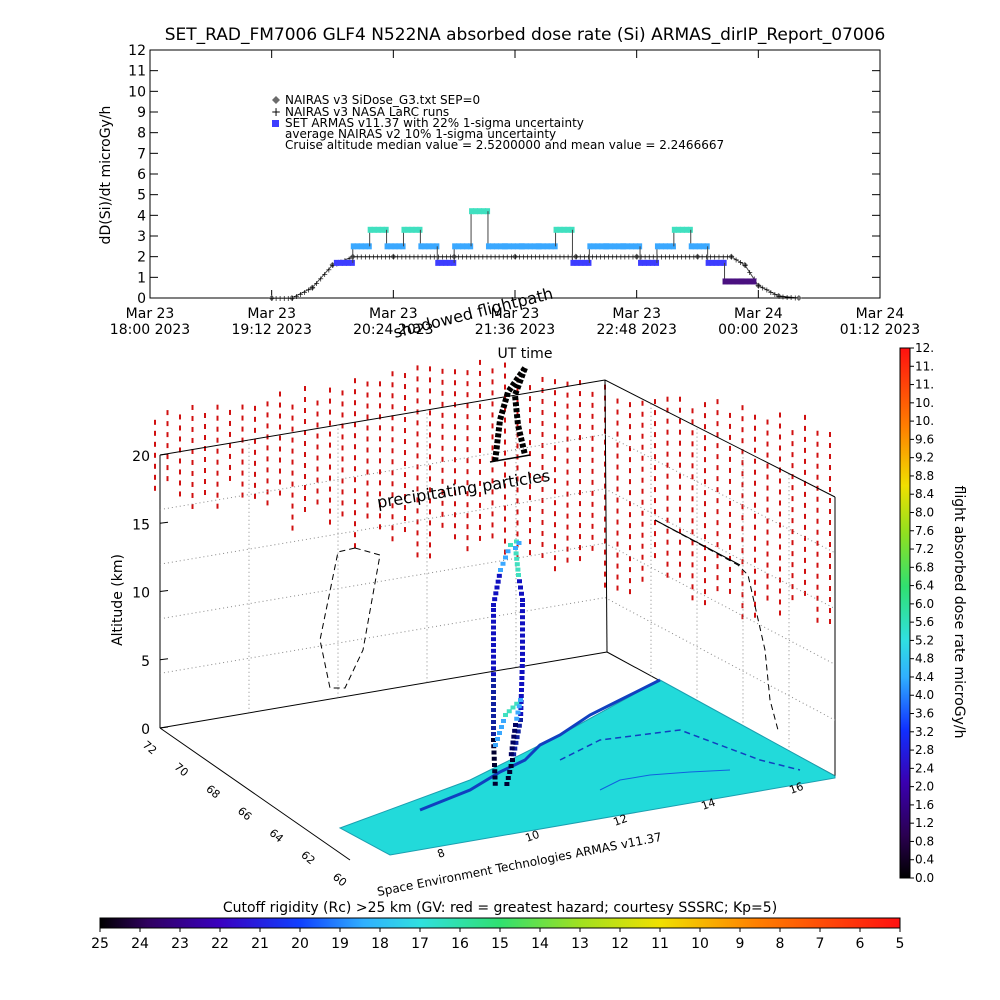  What do you see at coordinates (924, 878) in the screenshot?
I see `dose-rate-tick-label: 0.0` at bounding box center [924, 878].